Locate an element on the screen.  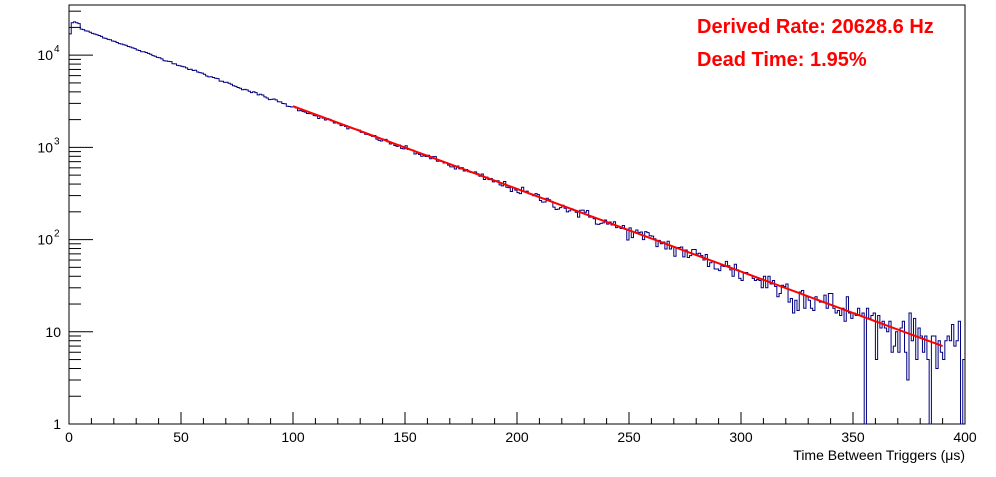
x-tick-label: 300 is located at coordinates (741, 437).